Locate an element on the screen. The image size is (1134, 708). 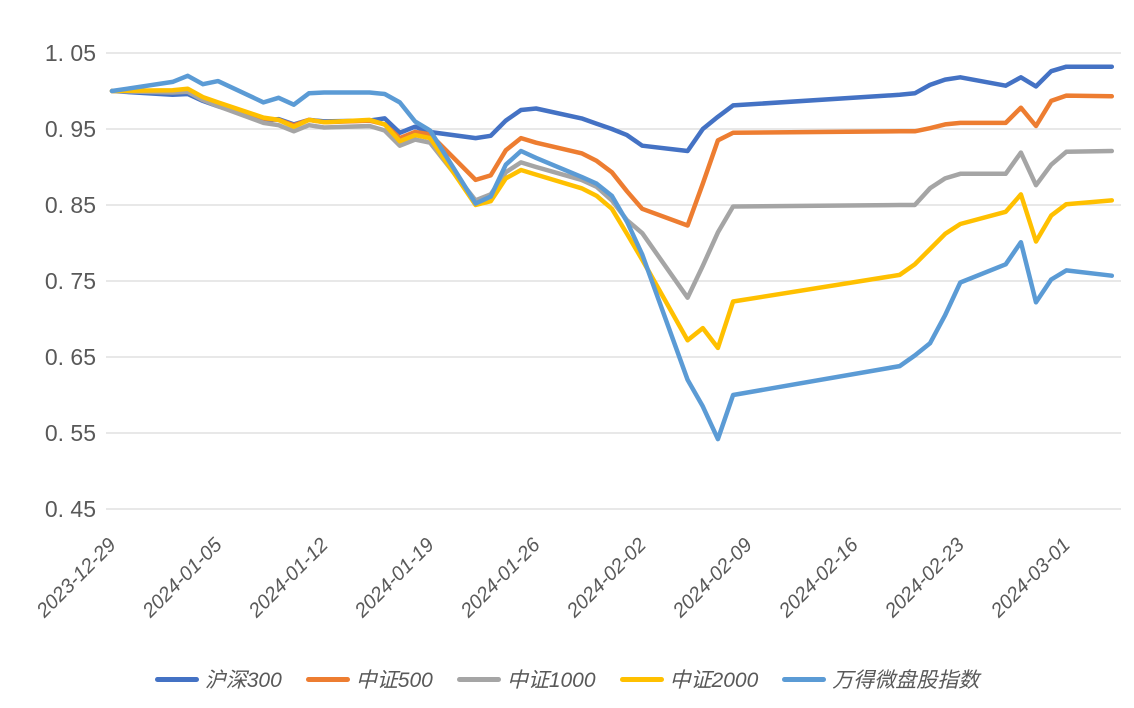
legend-item-1: 中证500 is located at coordinates (369, 679).